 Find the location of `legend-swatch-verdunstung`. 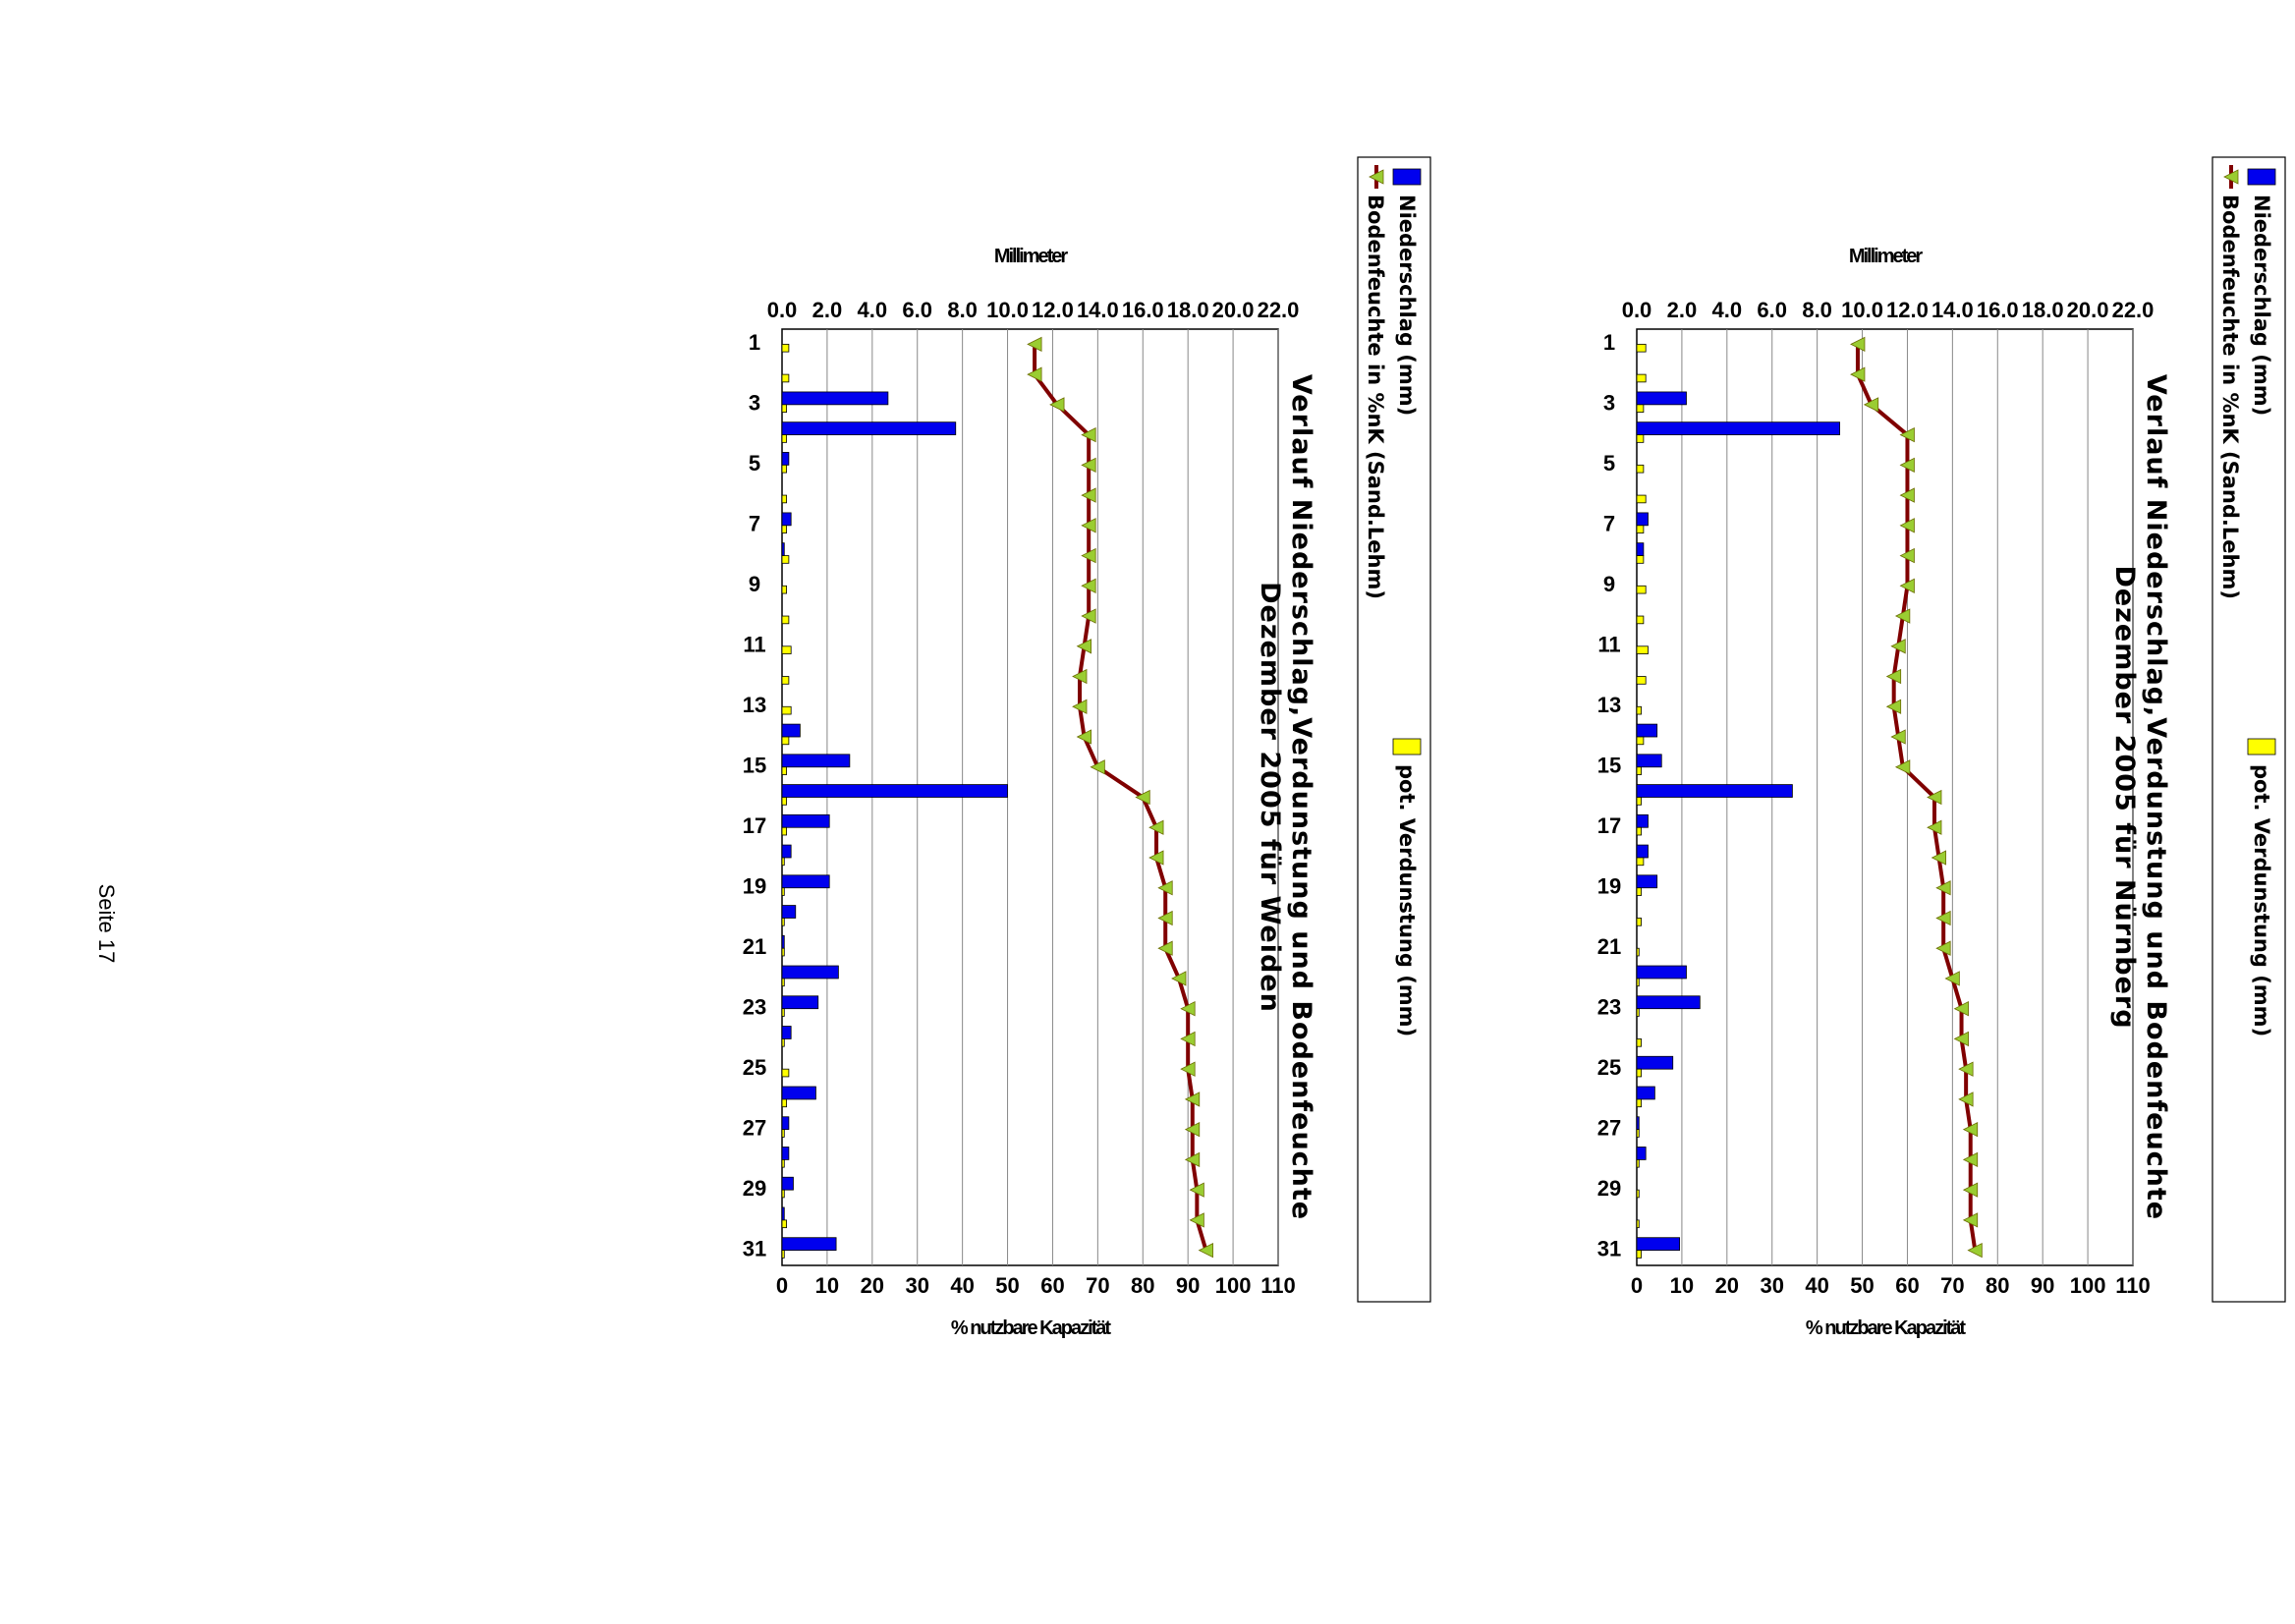

legend-swatch-verdunstung is located at coordinates (1407, 747).